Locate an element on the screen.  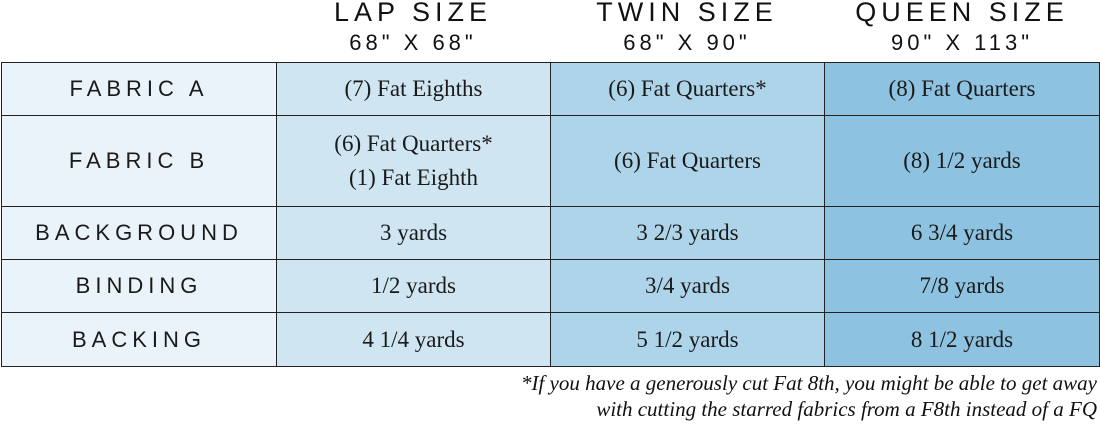
column-title: LAP SIZE is located at coordinates (413, 13).